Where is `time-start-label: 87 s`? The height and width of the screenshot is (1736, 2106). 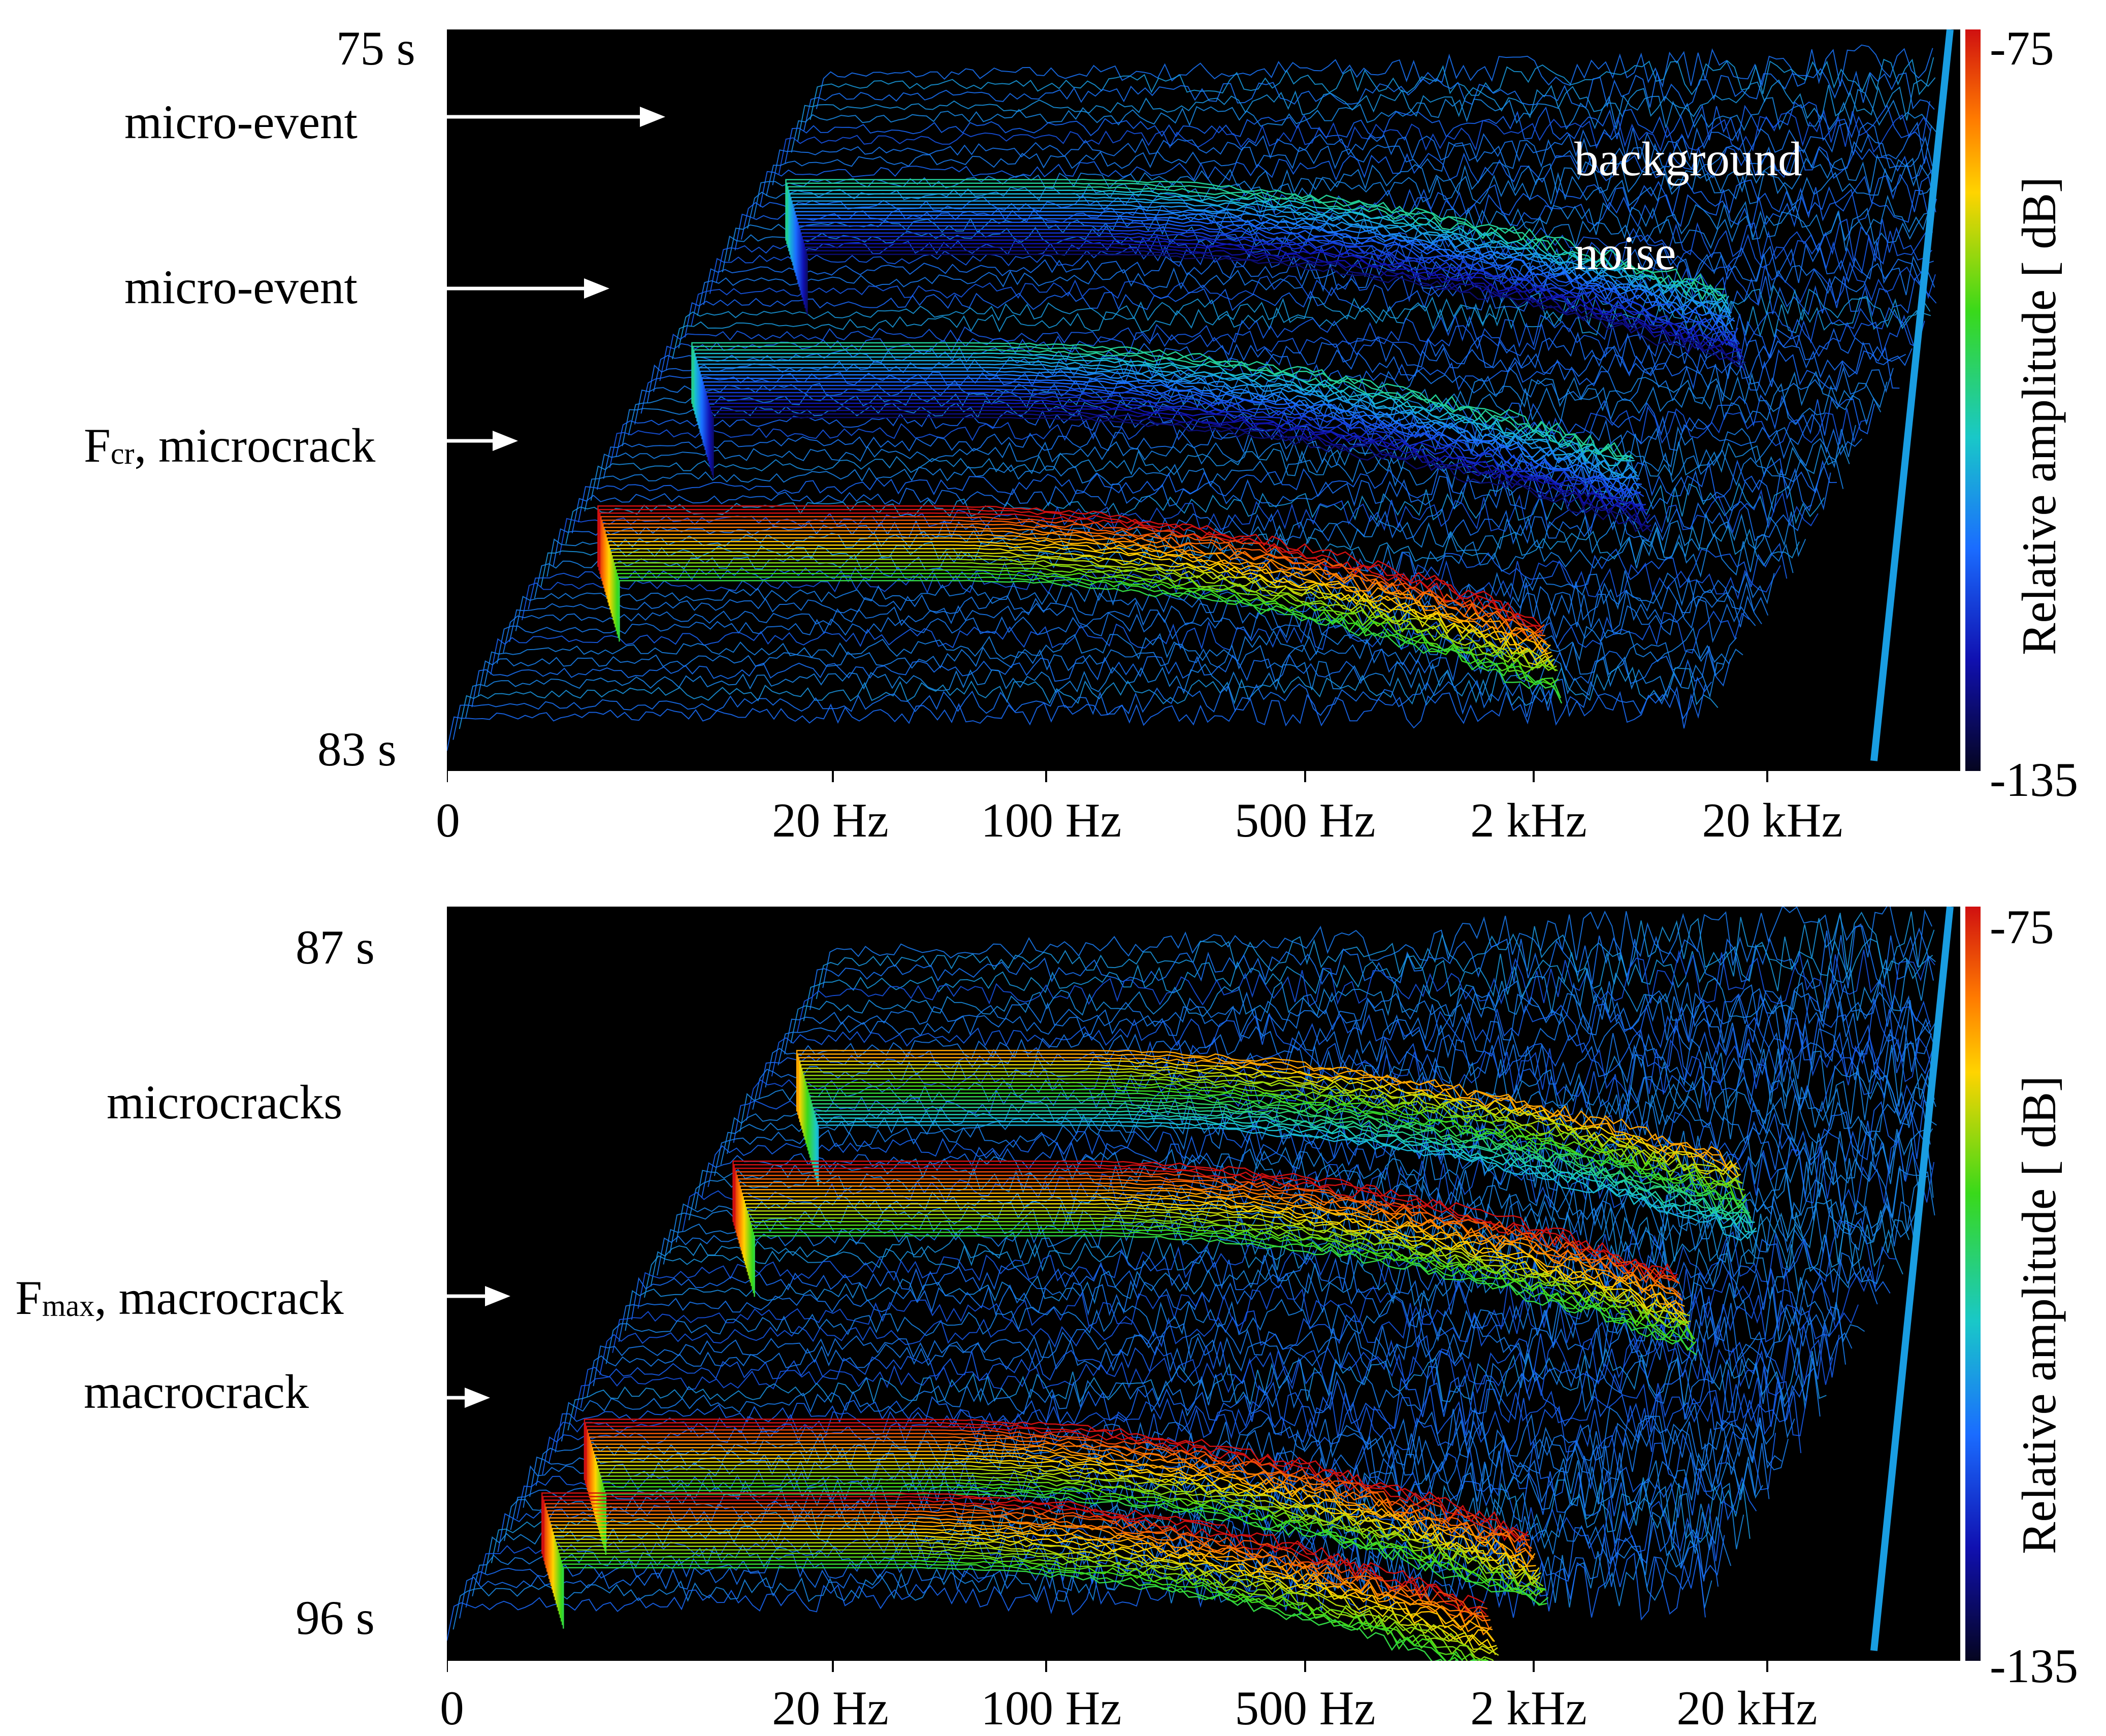 time-start-label: 87 s is located at coordinates (335, 947).